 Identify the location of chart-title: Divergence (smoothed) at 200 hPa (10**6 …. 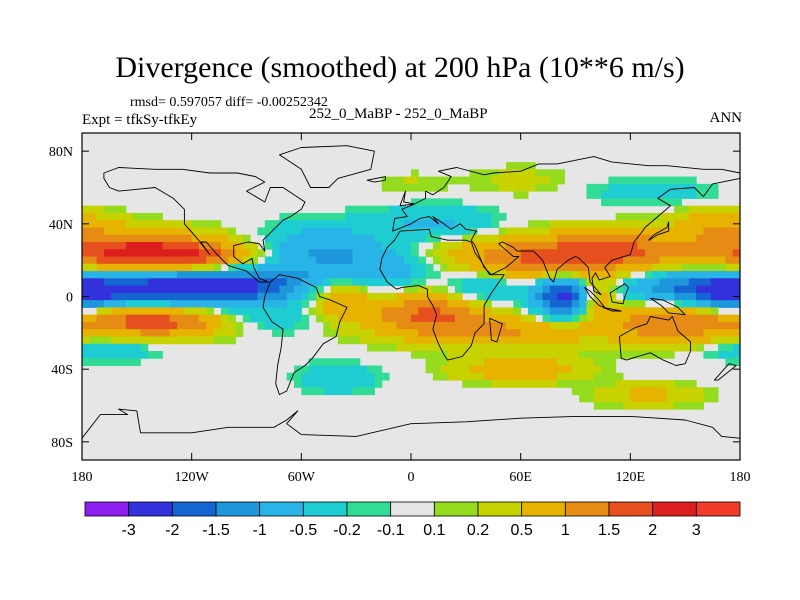
(400, 67).